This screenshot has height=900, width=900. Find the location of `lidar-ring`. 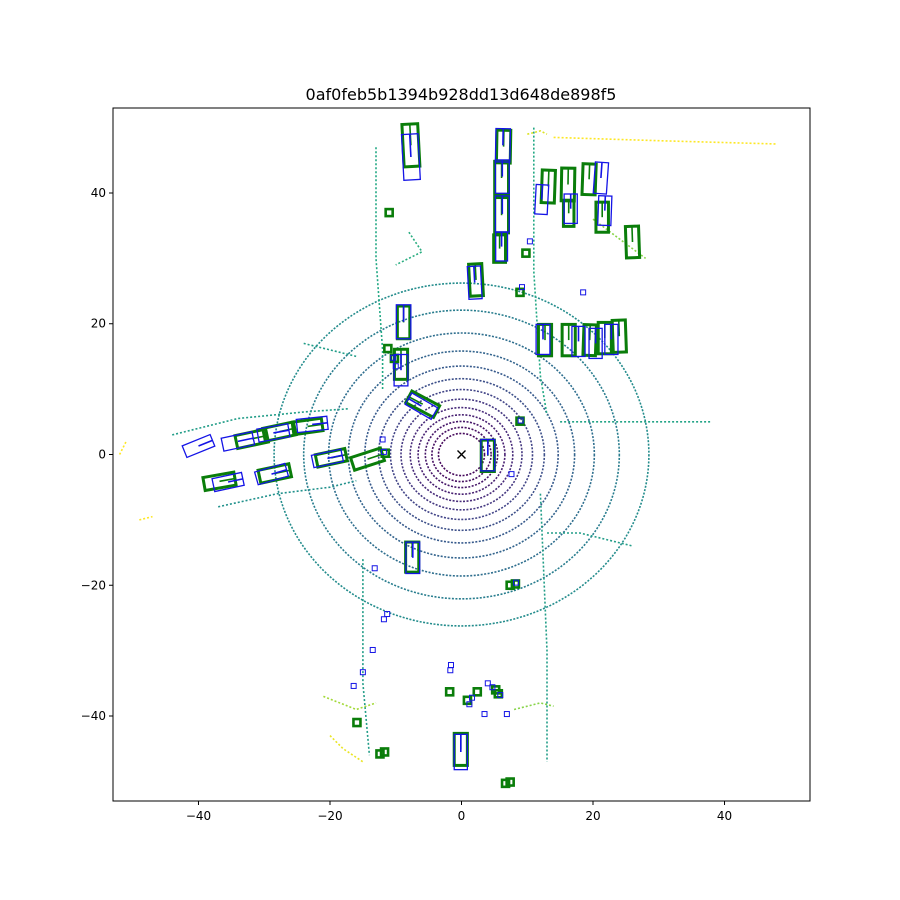

lidar-ring is located at coordinates (461, 454).